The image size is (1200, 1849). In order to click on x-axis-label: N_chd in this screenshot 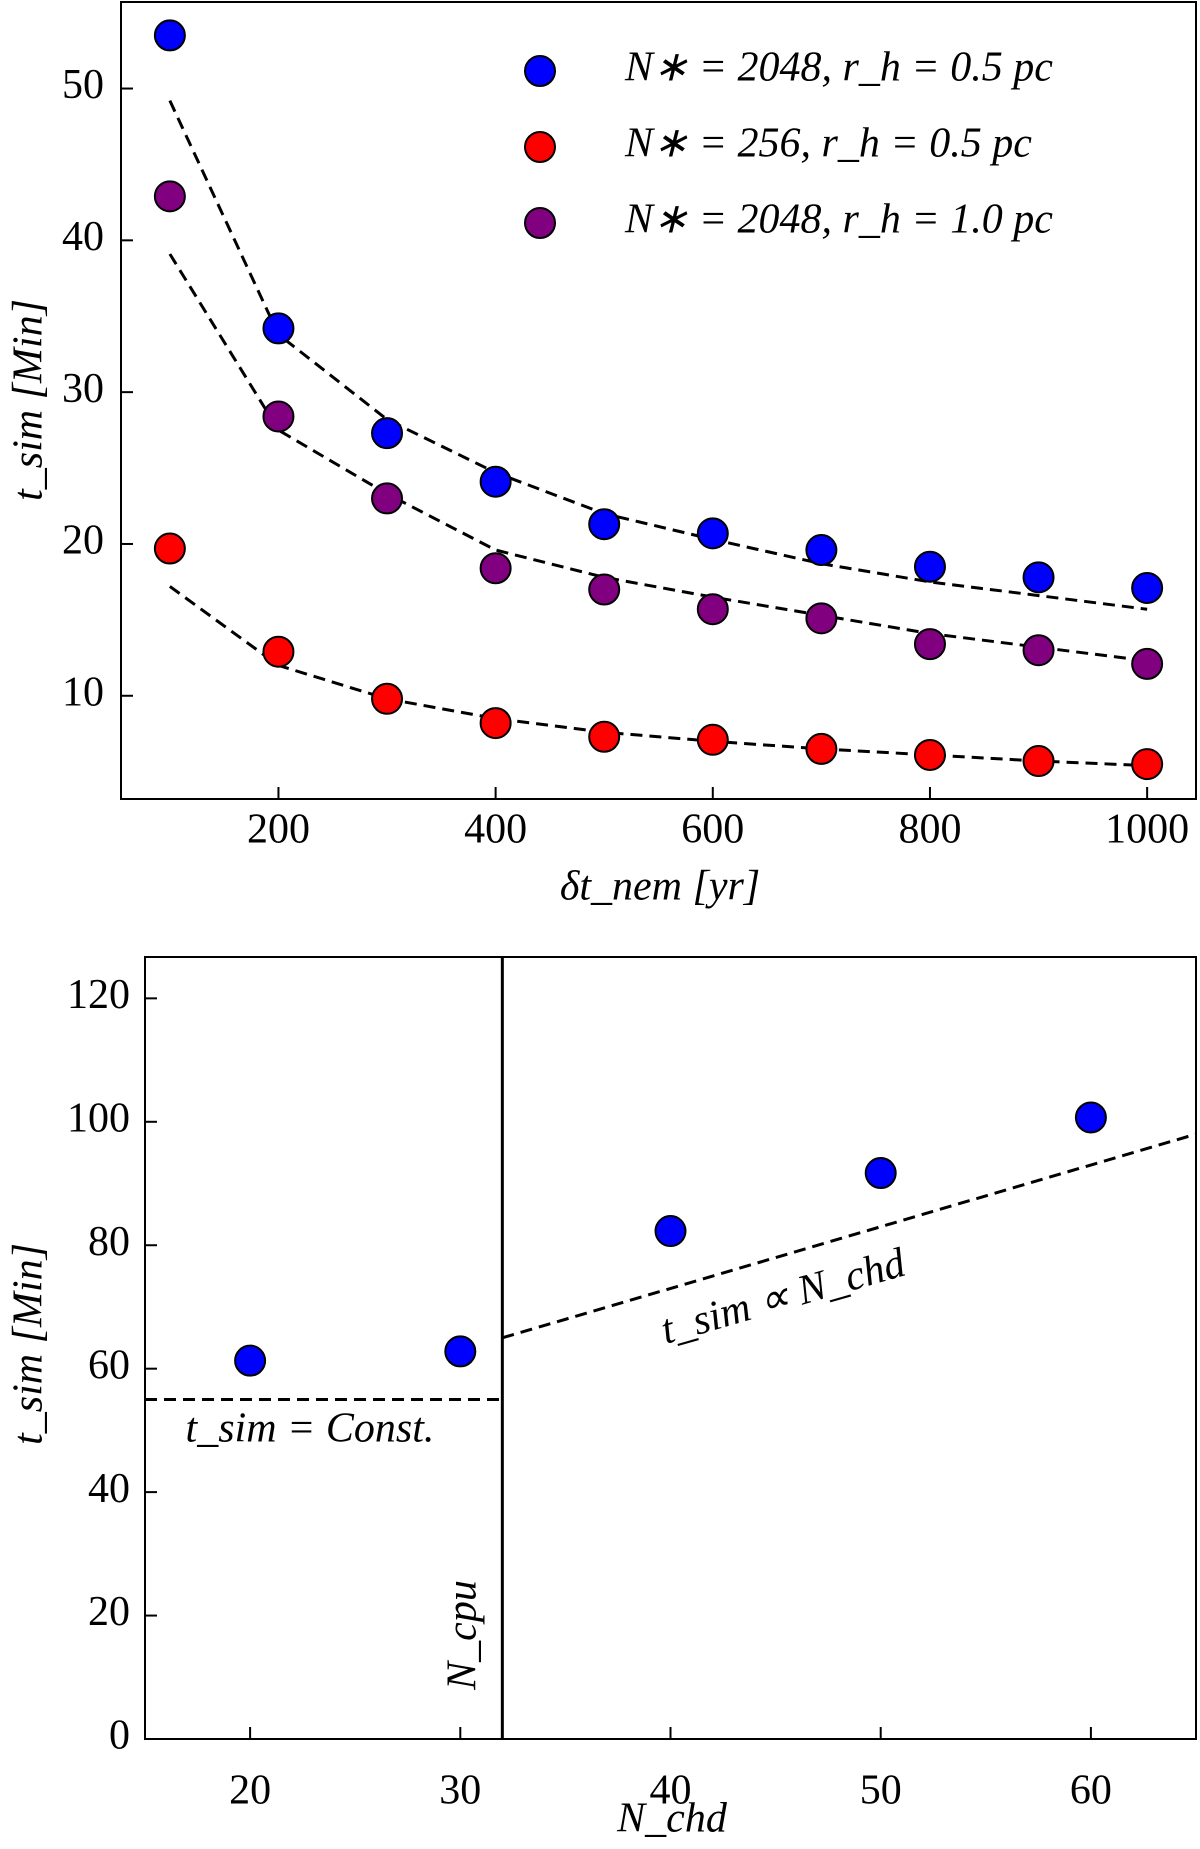, I will do `click(672, 1819)`.